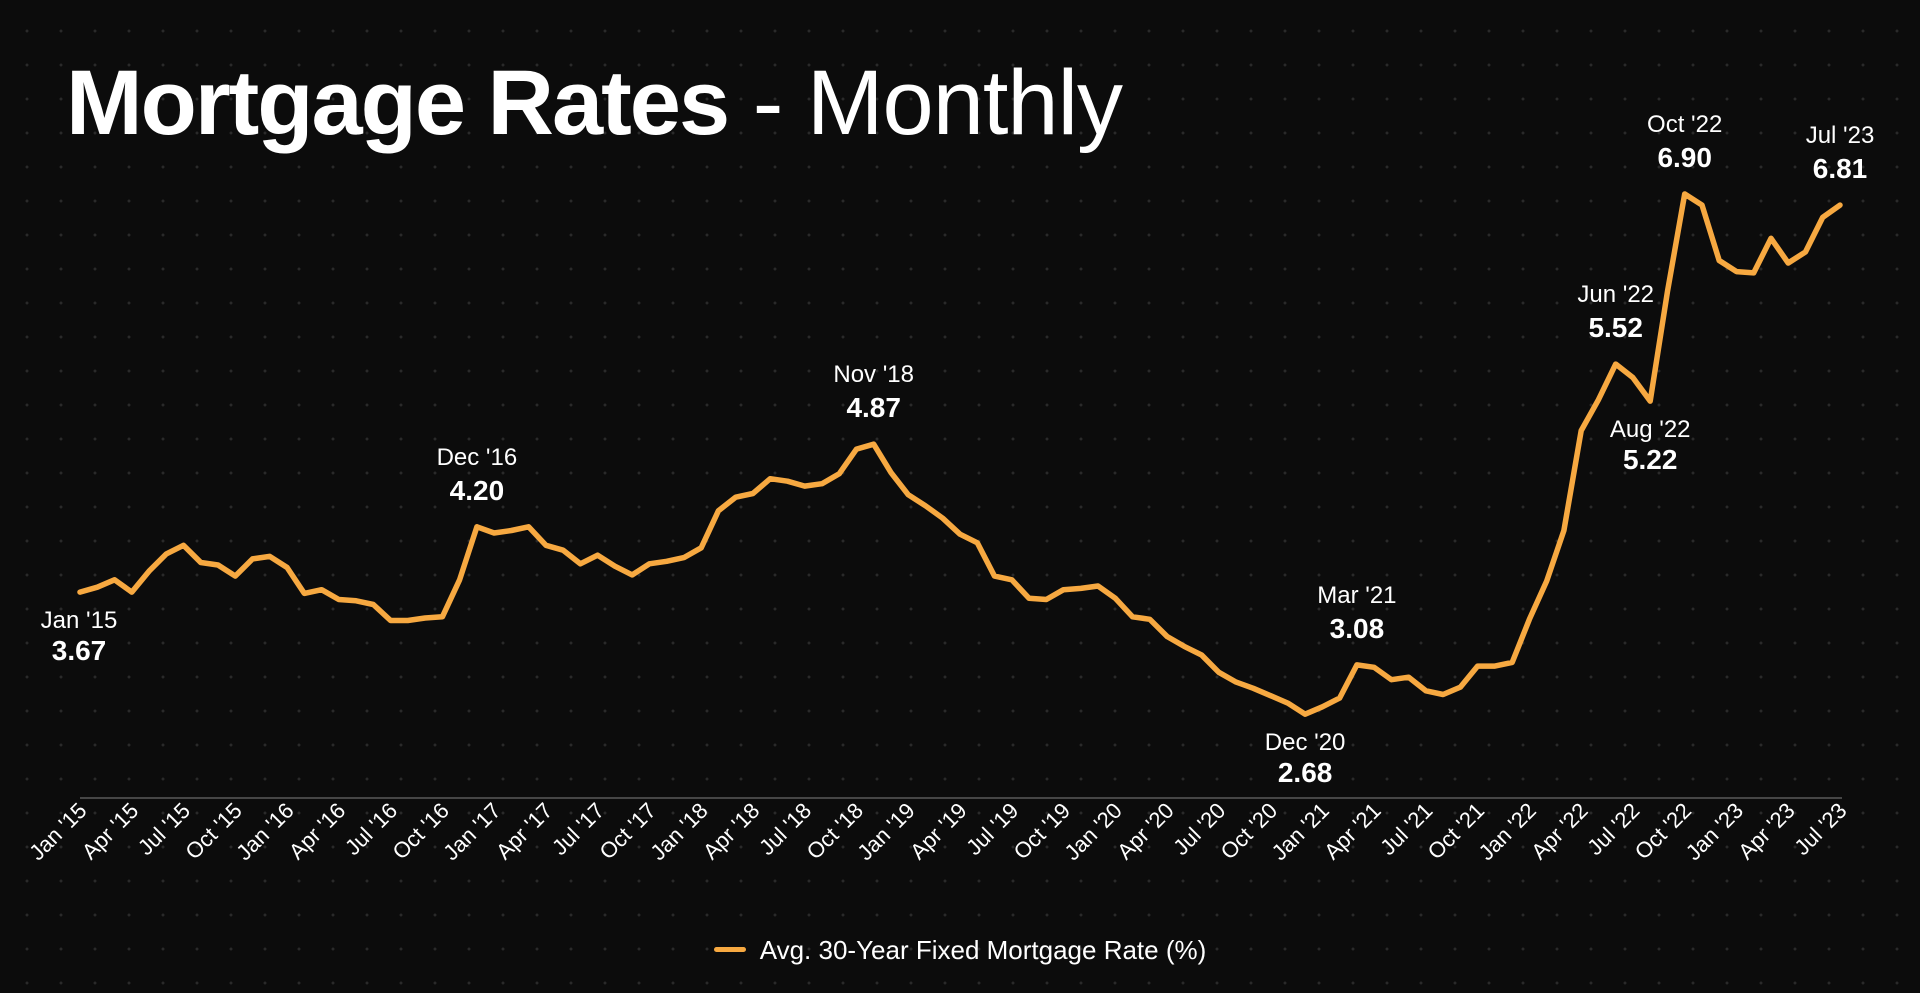 This screenshot has width=1920, height=993. Describe the element at coordinates (1357, 628) in the screenshot. I see `annotation-value: 3.08` at that location.